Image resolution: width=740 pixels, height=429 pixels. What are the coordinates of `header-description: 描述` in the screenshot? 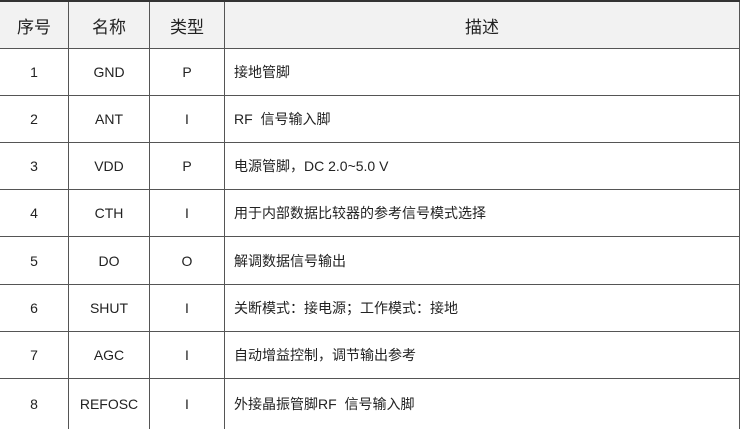 It's located at (482, 24).